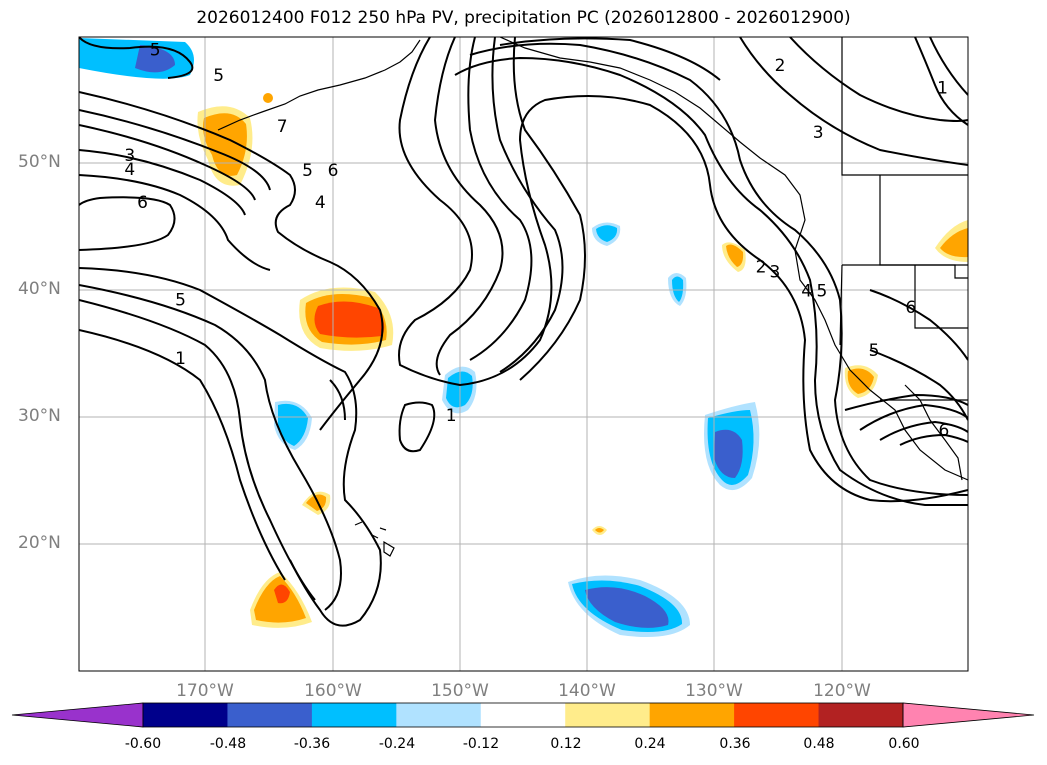 The width and height of the screenshot is (1047, 765). I want to click on pv-contour-label: 7, so click(282, 127).